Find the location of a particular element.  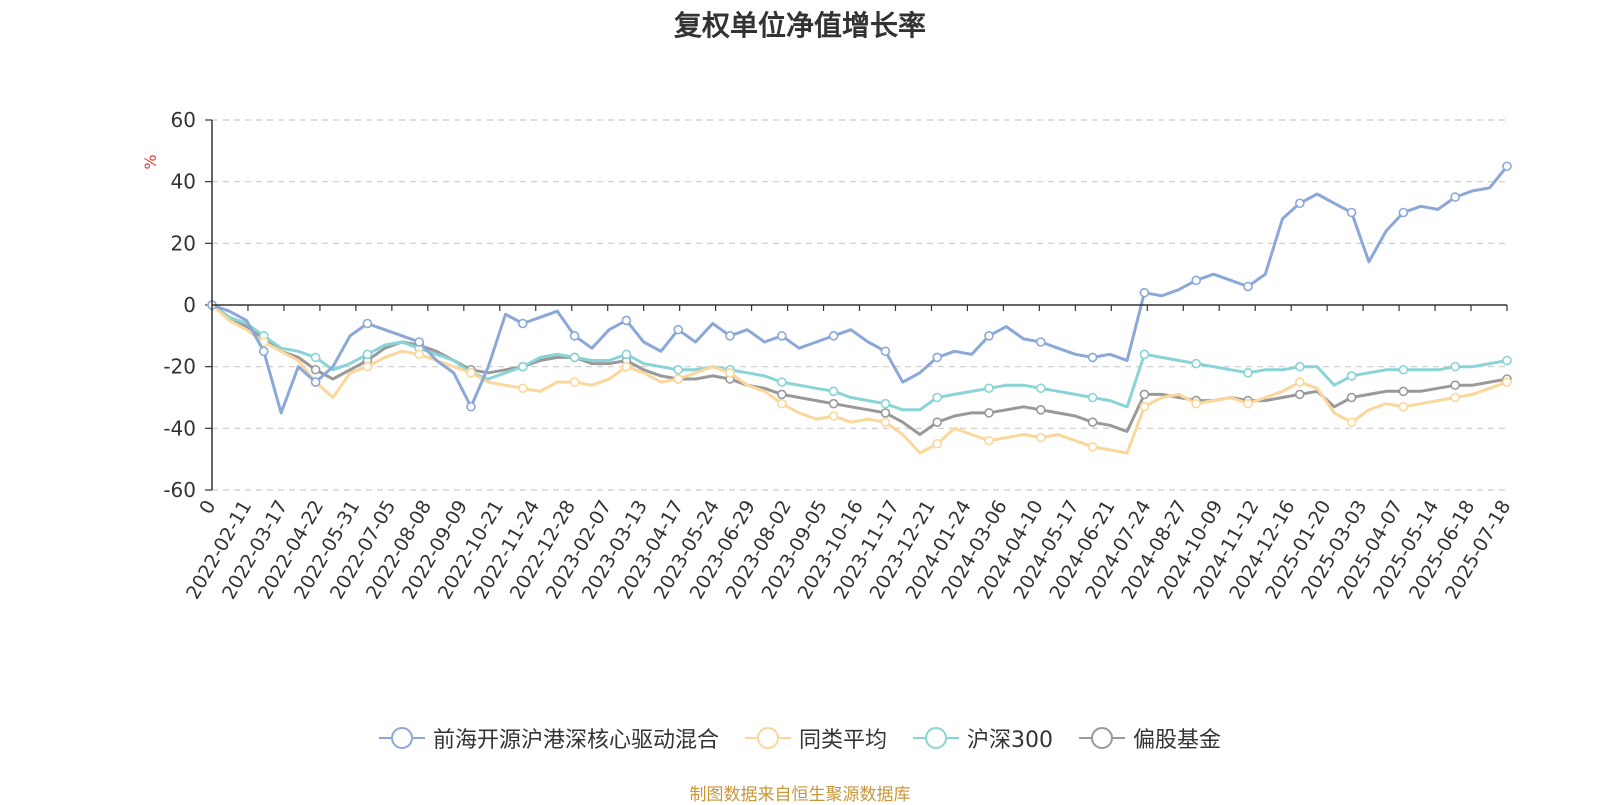

legend-label: 沪深300 is located at coordinates (1010, 740).